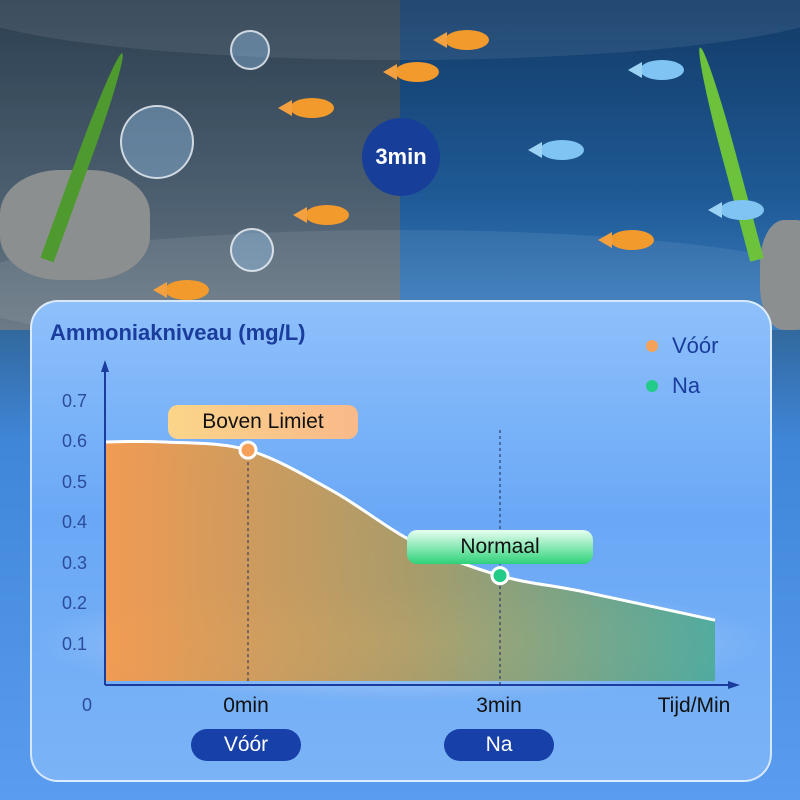 Image resolution: width=800 pixels, height=800 pixels. What do you see at coordinates (652, 346) in the screenshot?
I see `legend-dot-before` at bounding box center [652, 346].